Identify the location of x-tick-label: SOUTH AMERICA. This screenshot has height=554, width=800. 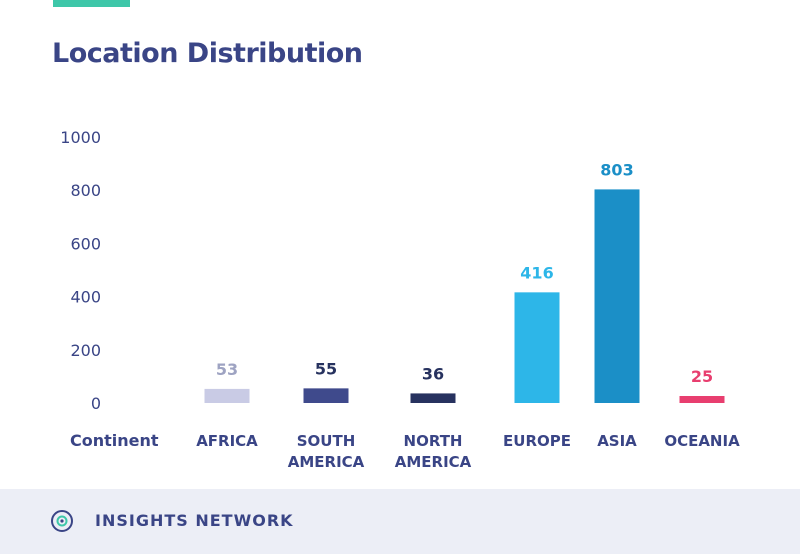
(326, 451).